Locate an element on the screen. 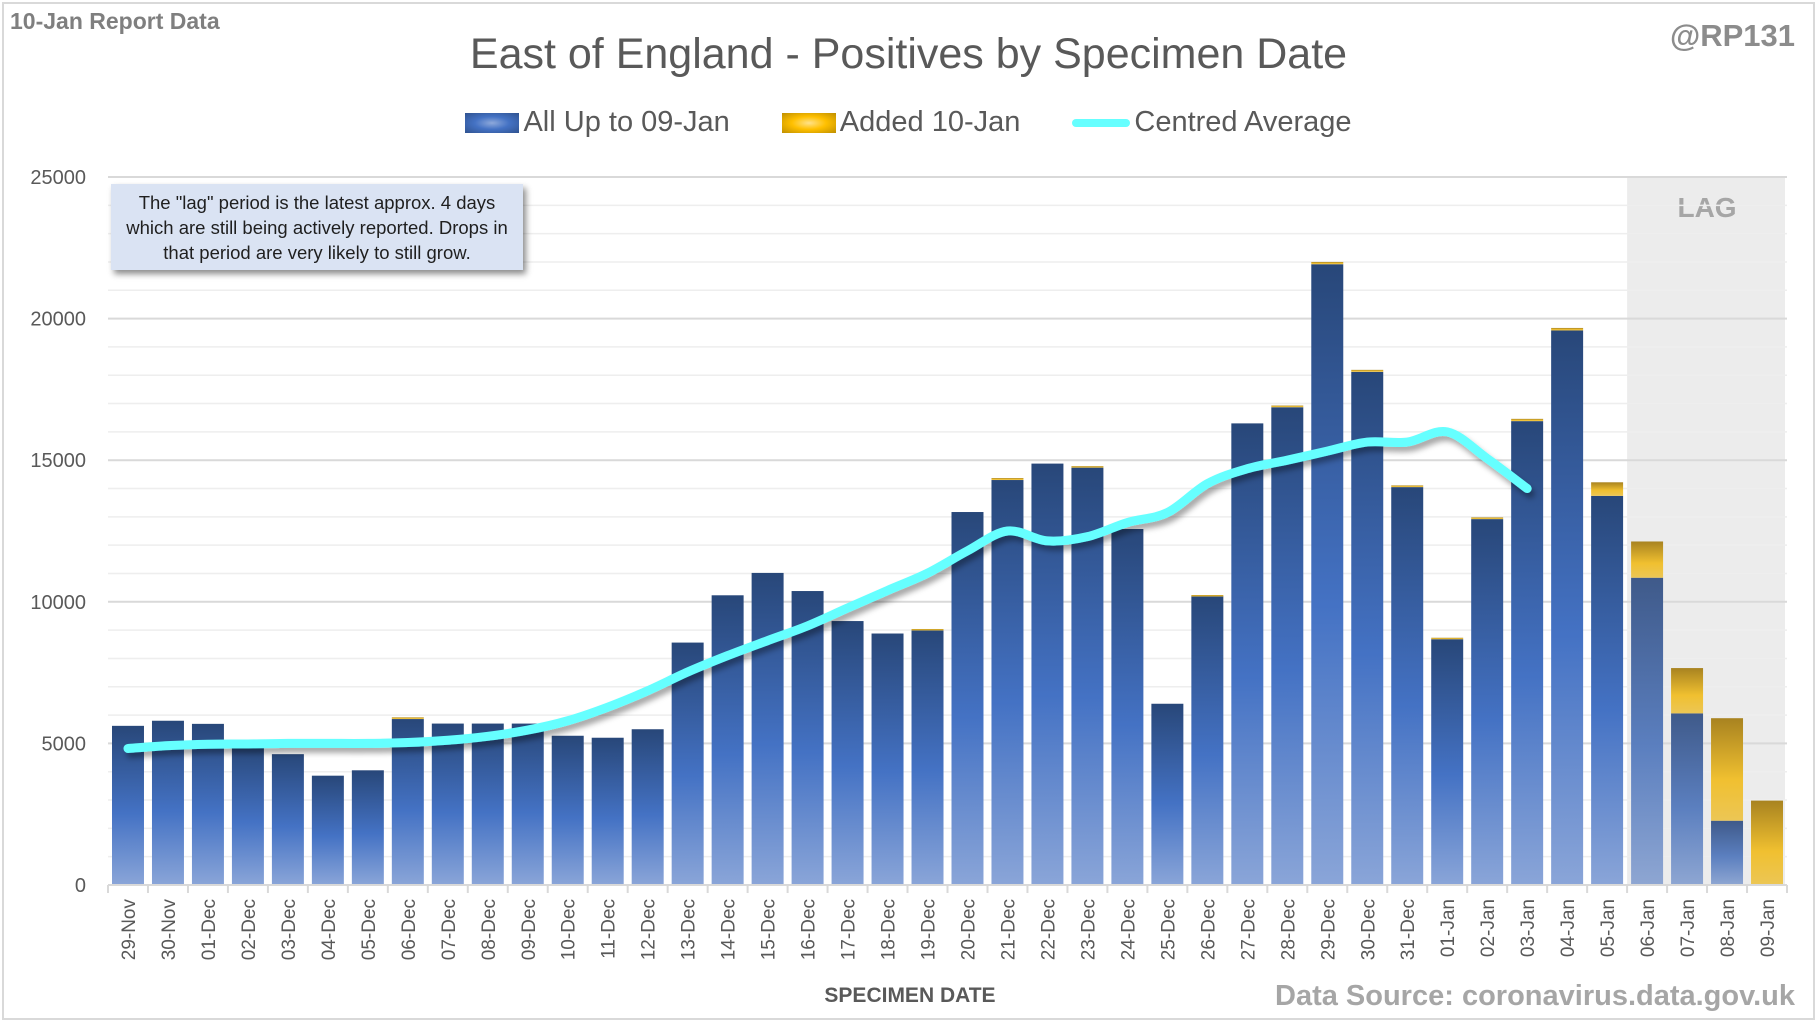  x-tick-label: 05-Dec is located at coordinates (369, 929).